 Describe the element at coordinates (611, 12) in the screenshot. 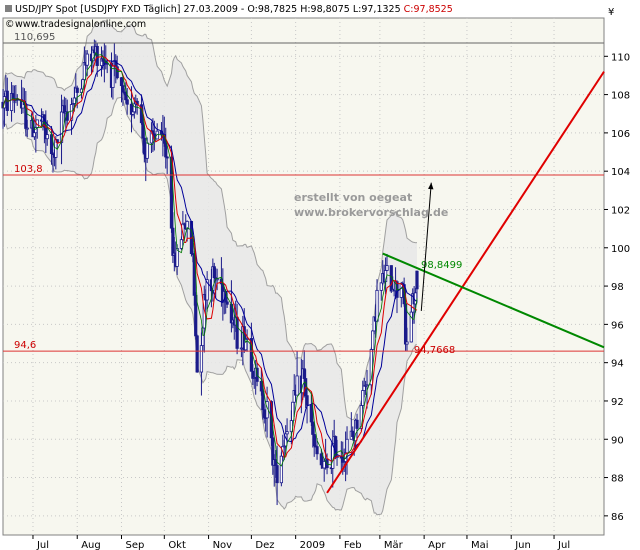

I see `axis-arrow-icon: ¥` at that location.